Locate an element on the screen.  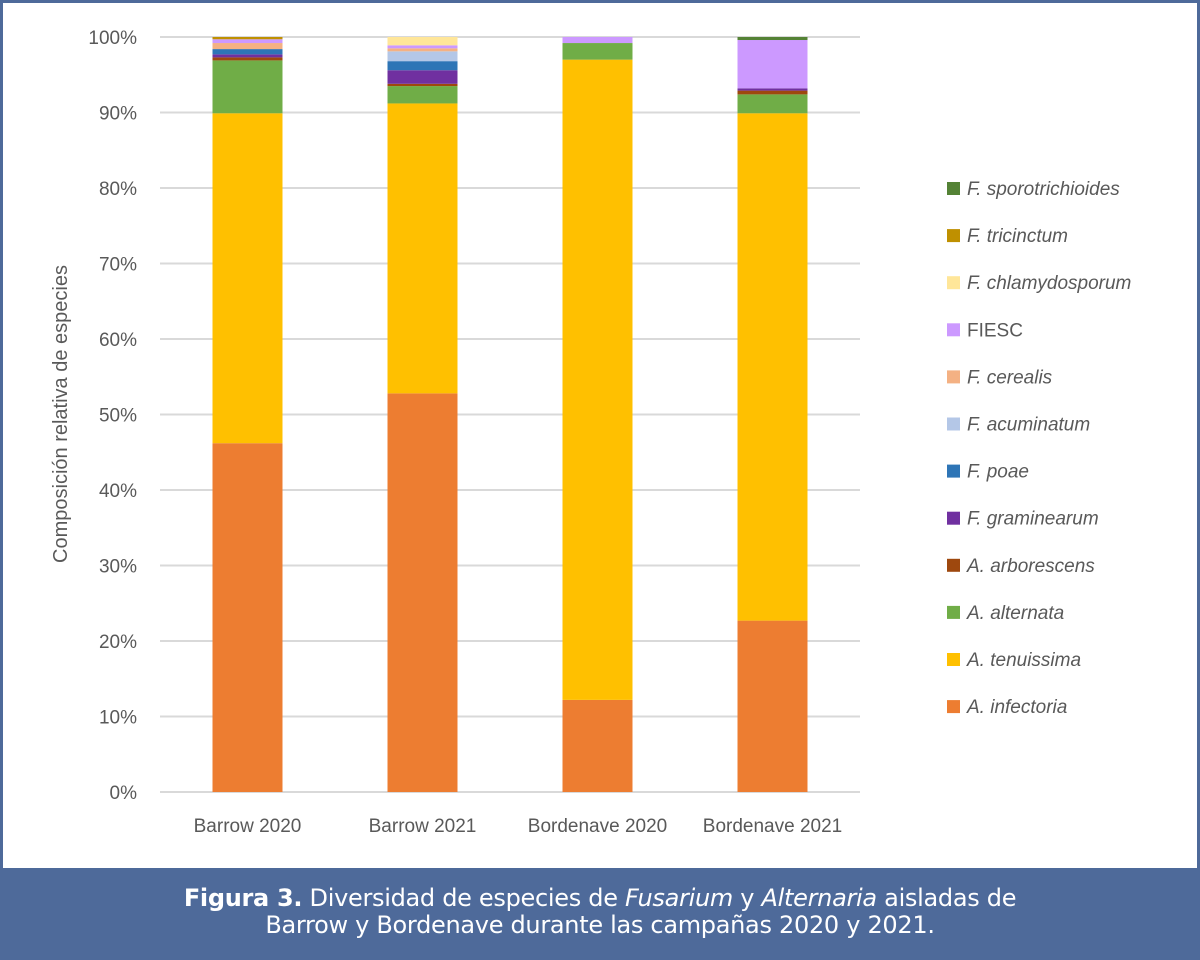
caption-label: Figura 3. is located at coordinates (243, 898).